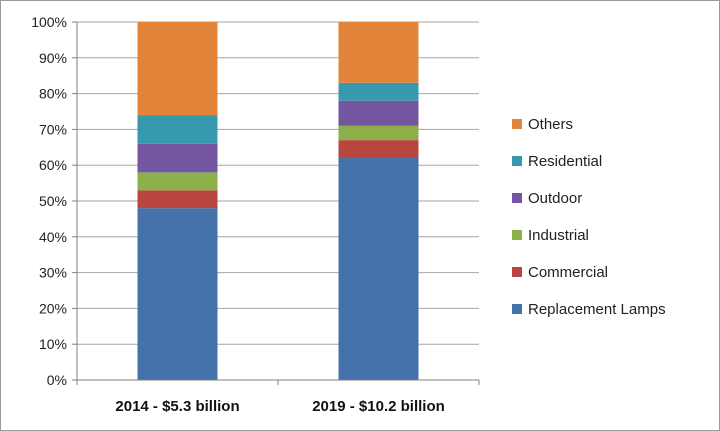  Describe the element at coordinates (177, 406) in the screenshot. I see `x-category-label: 2014 - $5.3 billion` at that location.